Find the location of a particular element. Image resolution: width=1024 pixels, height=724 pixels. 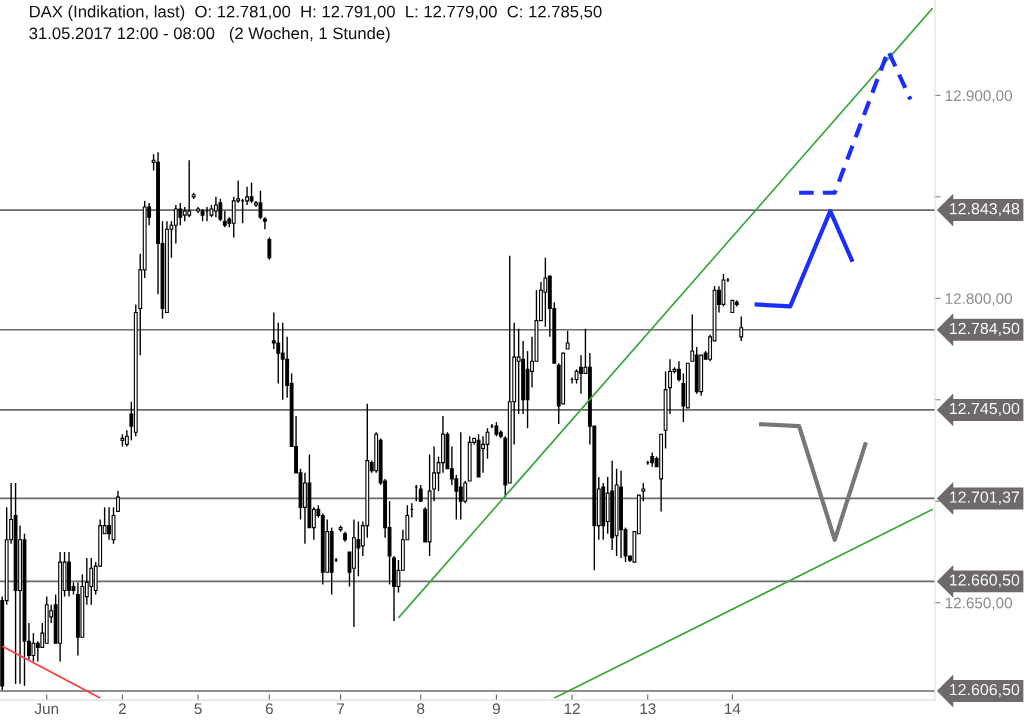

x-tick-label: 5 is located at coordinates (198, 709).